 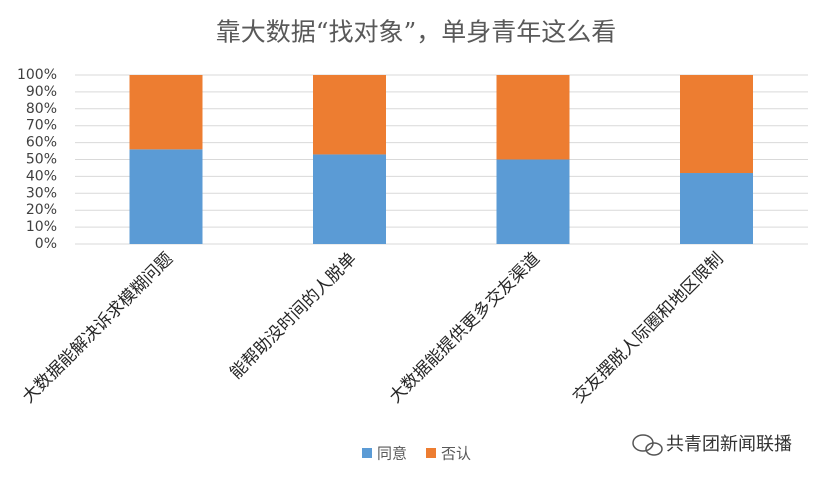 What do you see at coordinates (37, 75) in the screenshot?
I see `y-tick-label: 100%` at bounding box center [37, 75].